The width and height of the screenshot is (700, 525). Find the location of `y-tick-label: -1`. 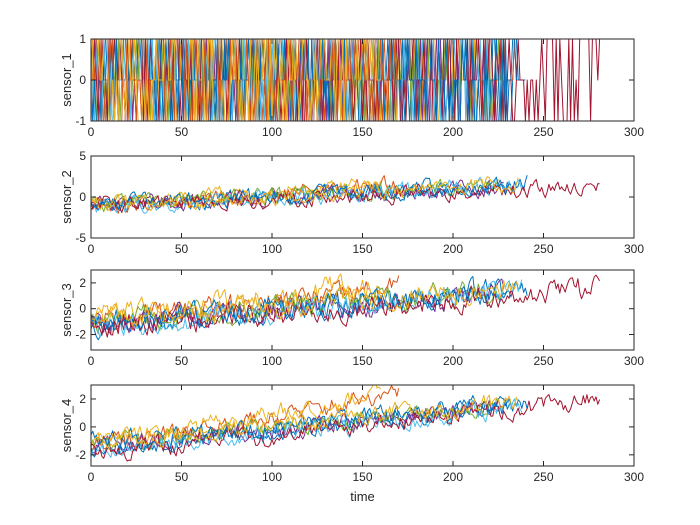

y-tick-label: -1 is located at coordinates (80, 121).